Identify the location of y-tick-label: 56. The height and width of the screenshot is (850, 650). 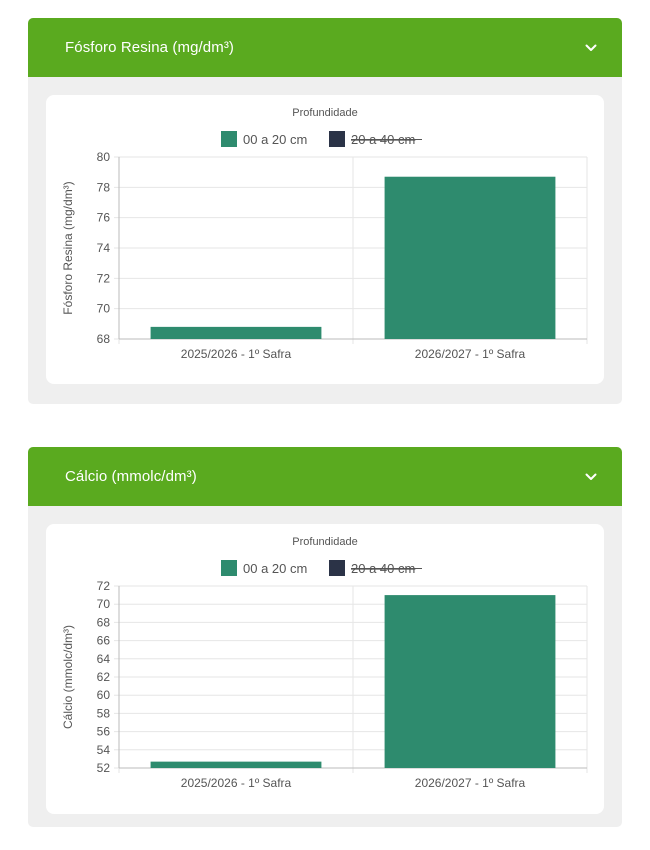
(104, 732).